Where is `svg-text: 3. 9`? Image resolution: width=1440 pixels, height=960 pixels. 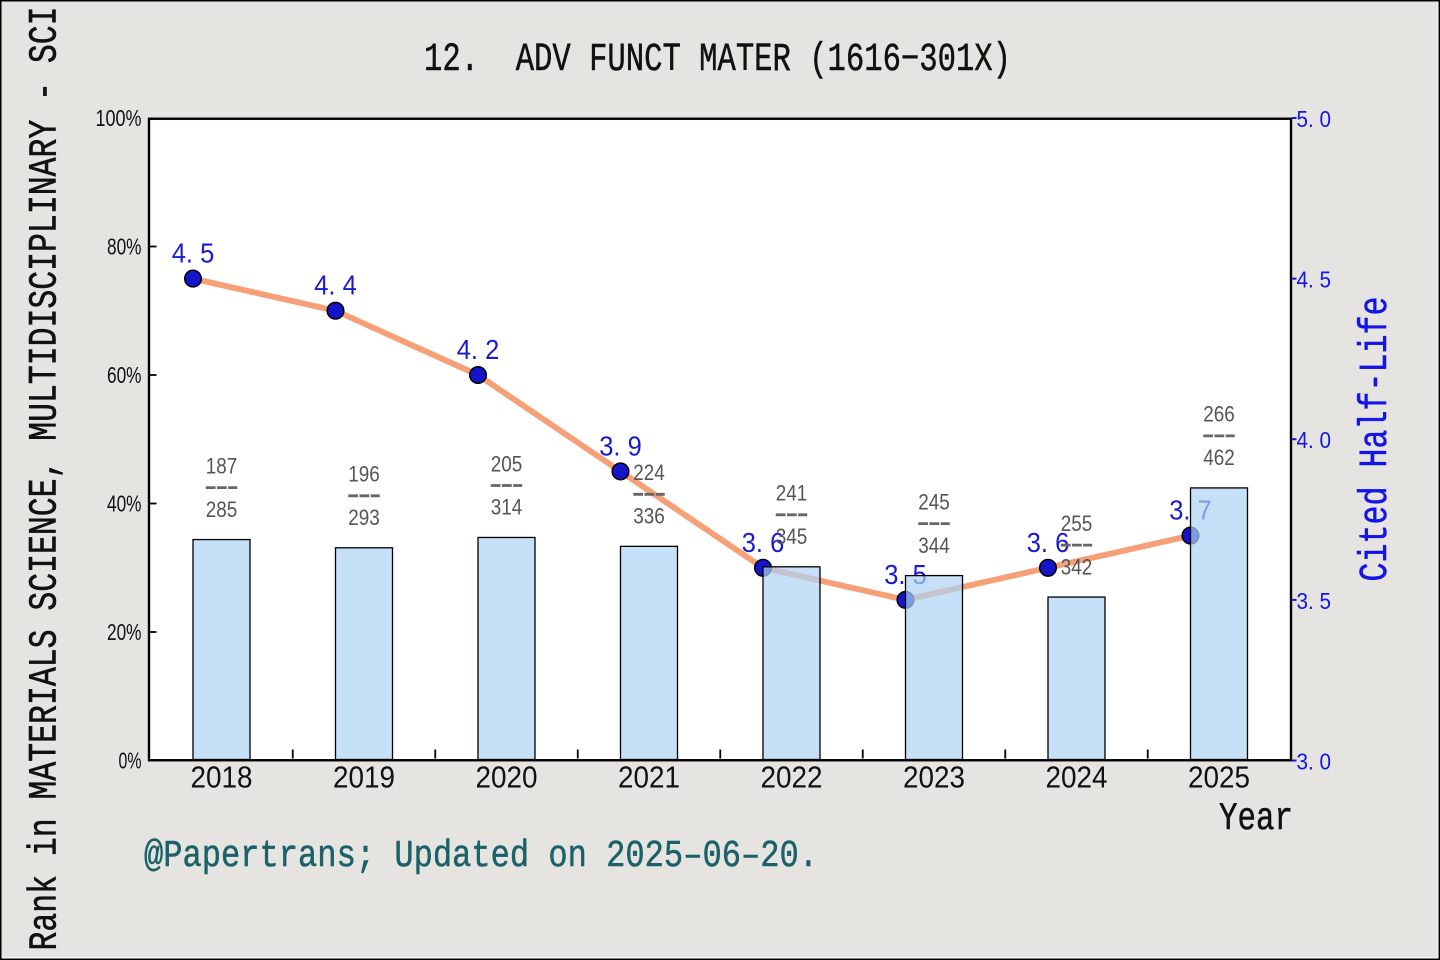
svg-text: 3. 9 is located at coordinates (620, 445).